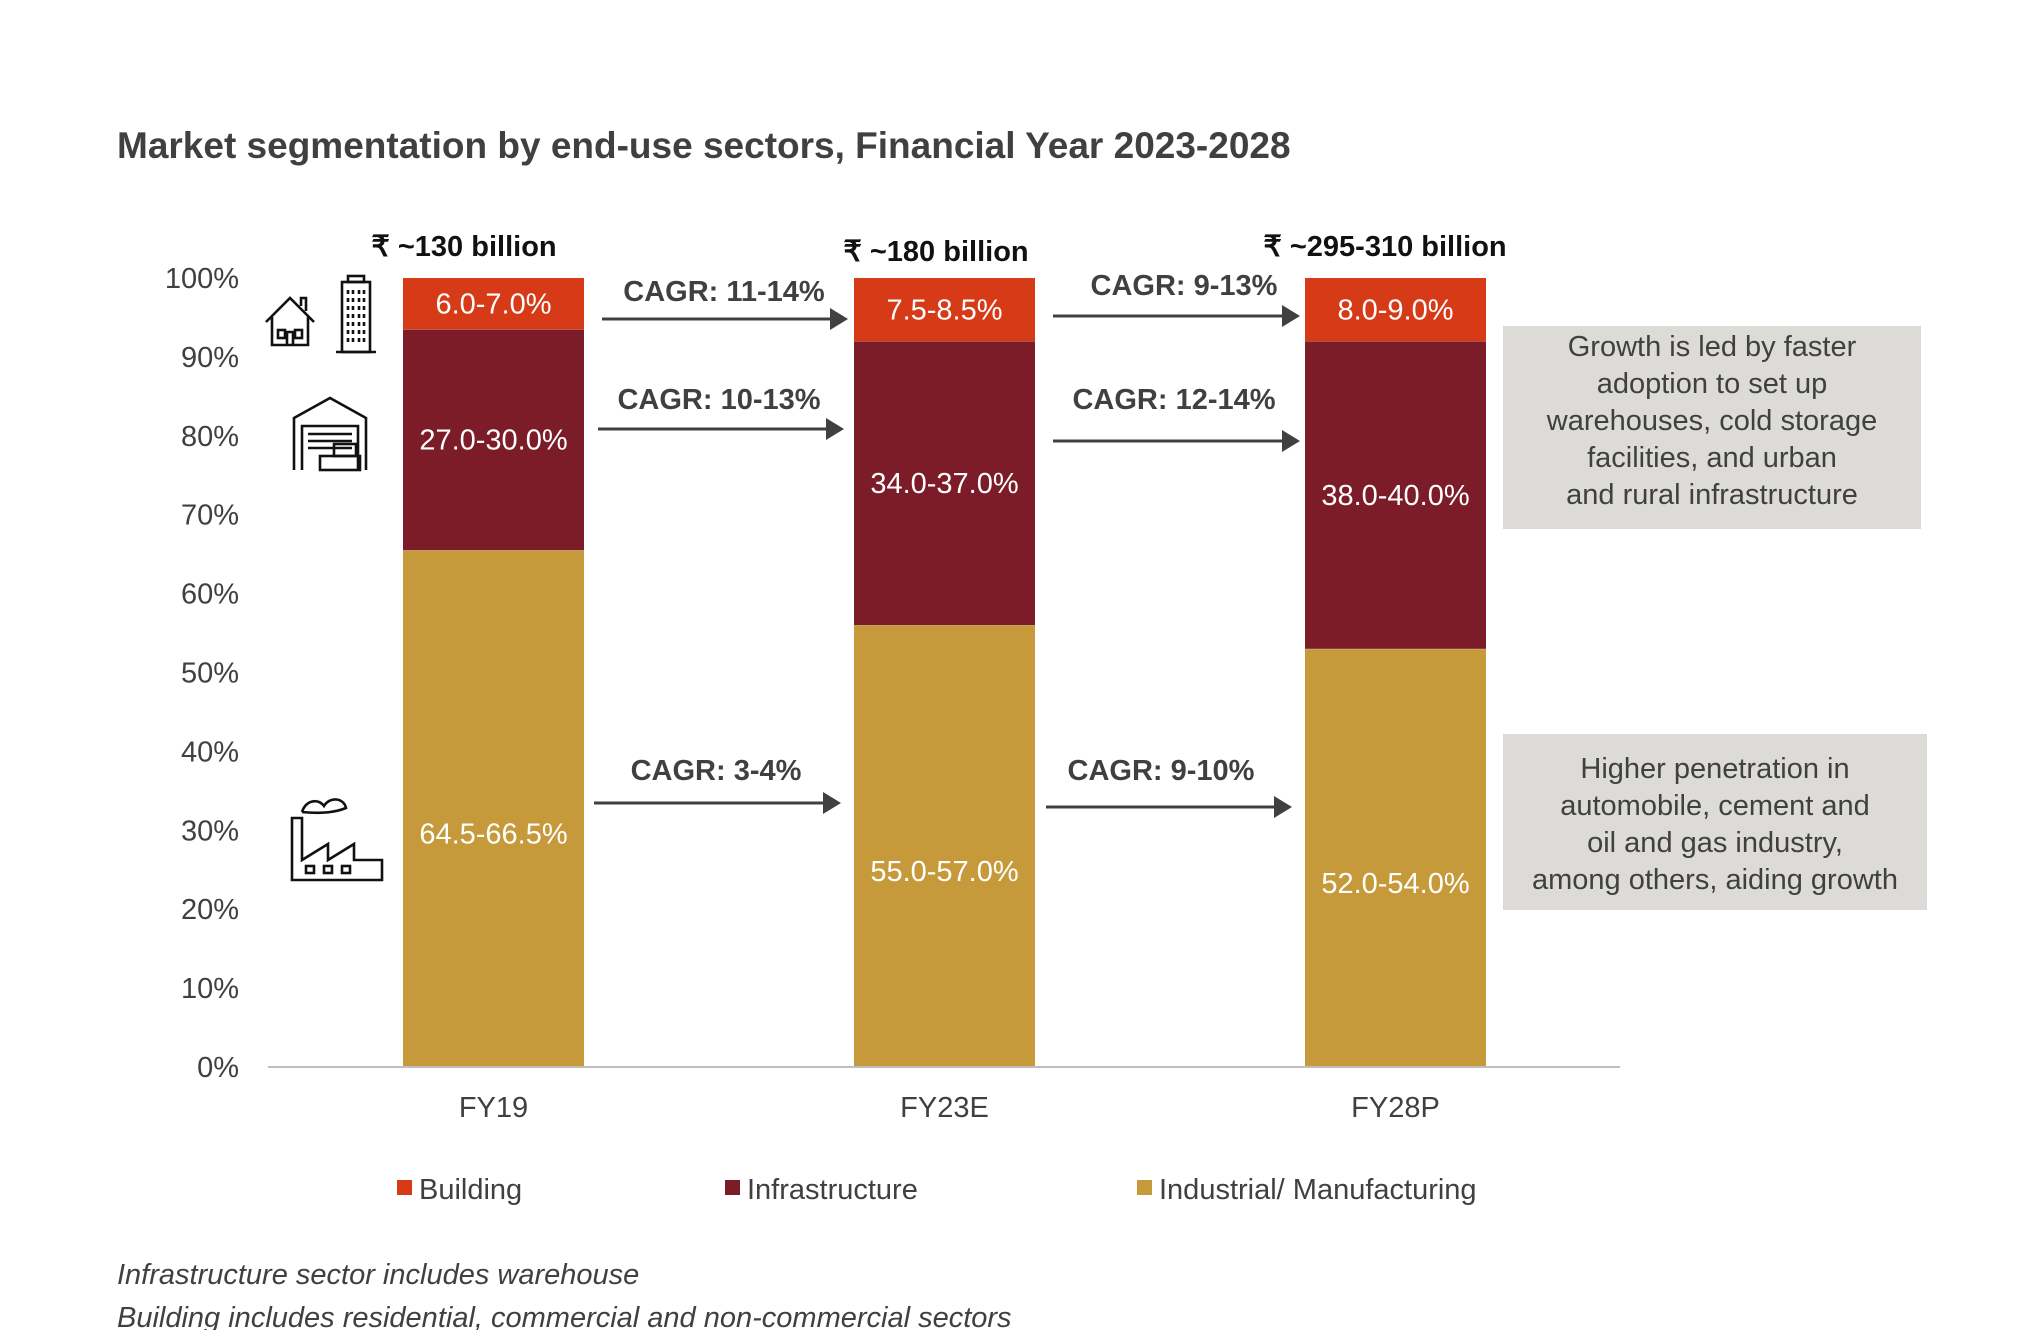  What do you see at coordinates (1715, 806) in the screenshot?
I see `annotation-line: automobile, cement and` at bounding box center [1715, 806].